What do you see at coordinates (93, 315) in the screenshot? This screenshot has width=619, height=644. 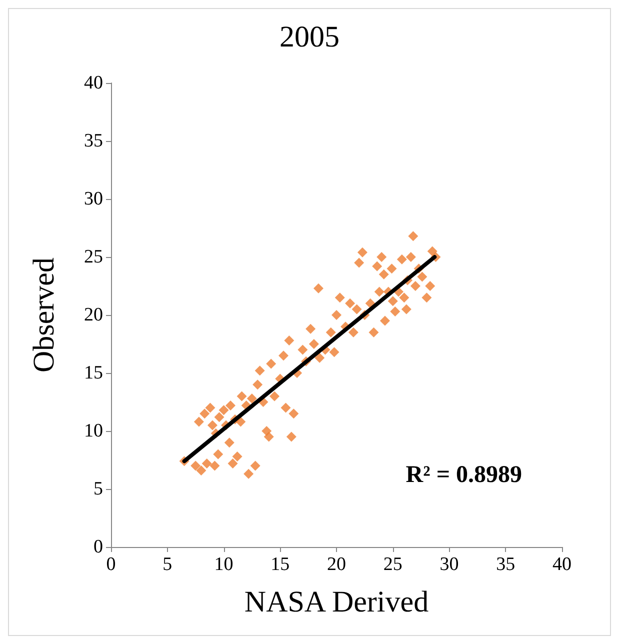 I see `y-tick-label: 20` at bounding box center [93, 315].